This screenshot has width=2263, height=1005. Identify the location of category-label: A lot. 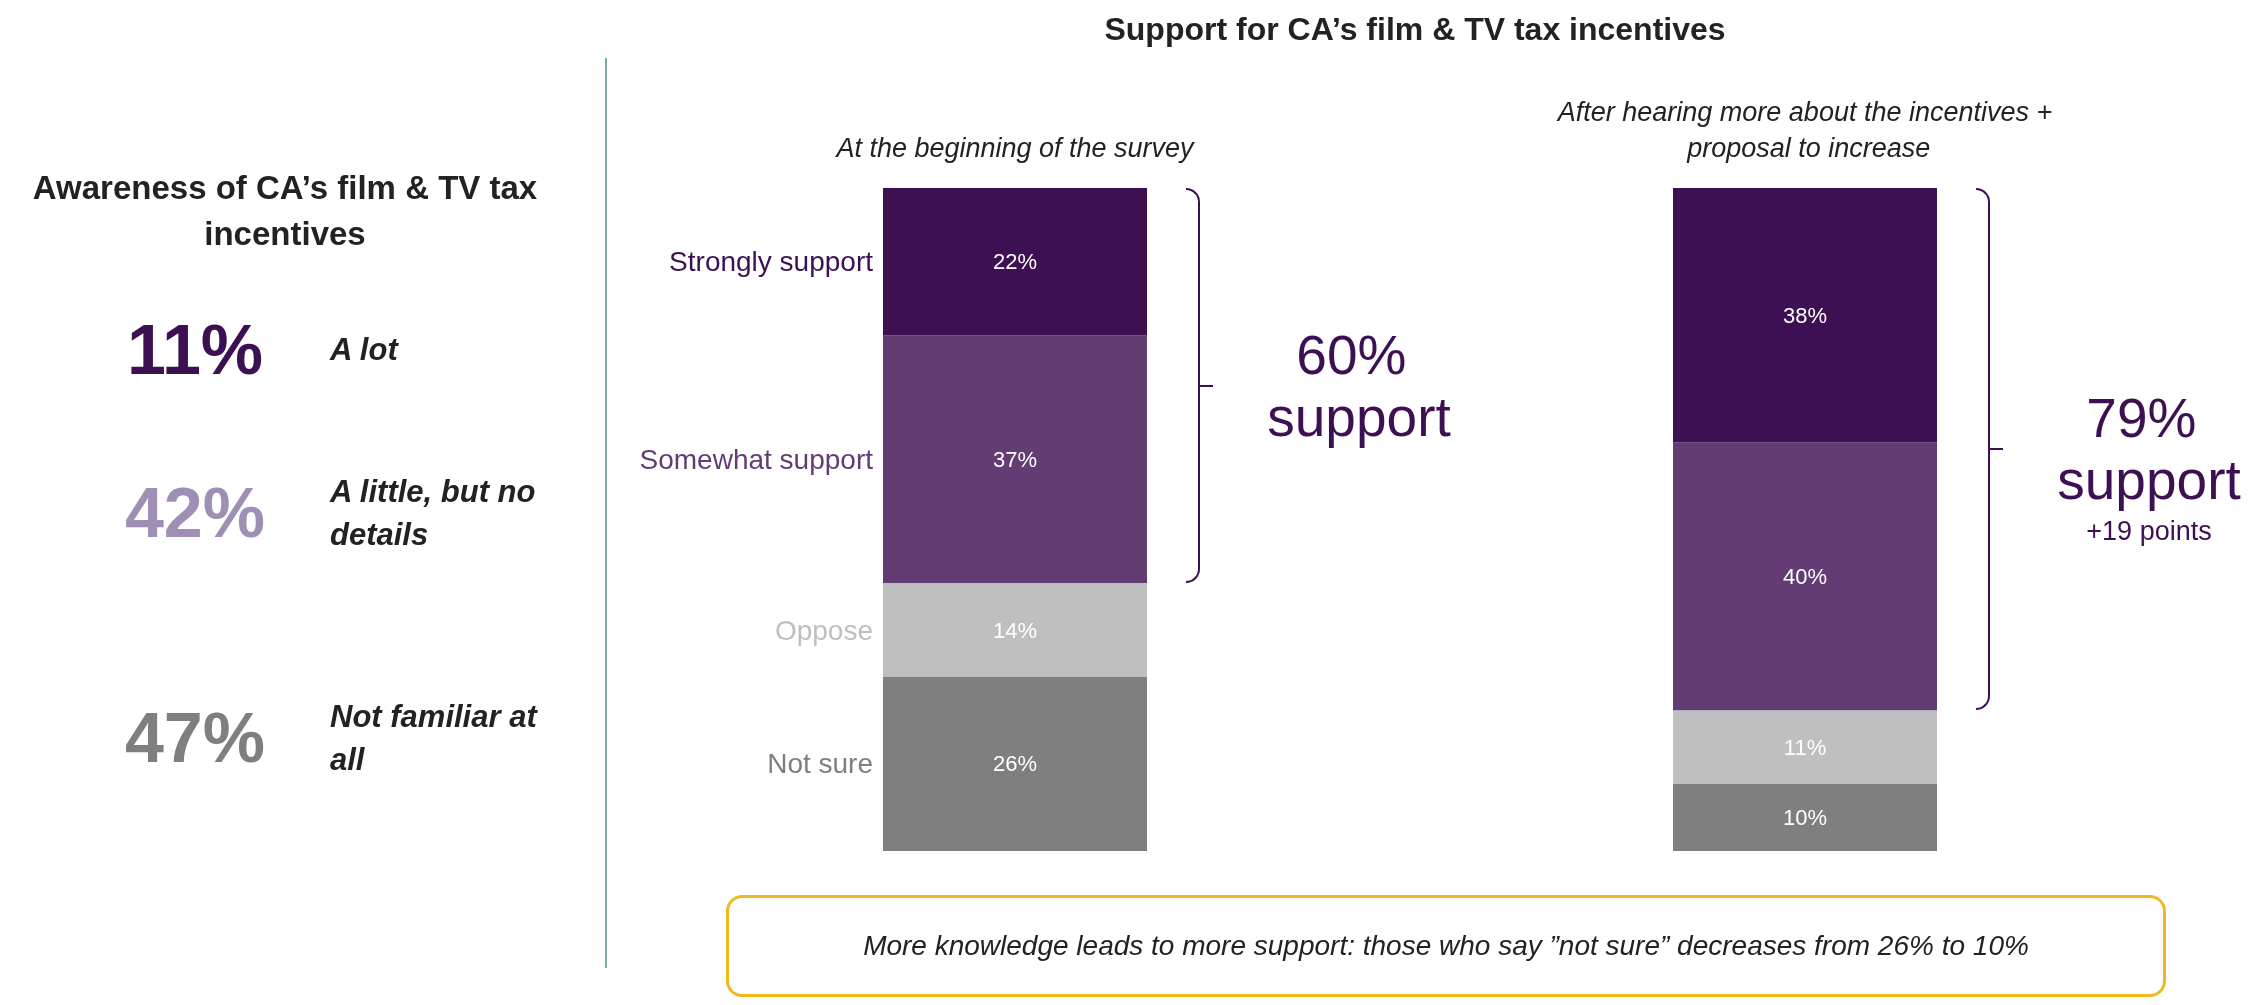
(365, 350).